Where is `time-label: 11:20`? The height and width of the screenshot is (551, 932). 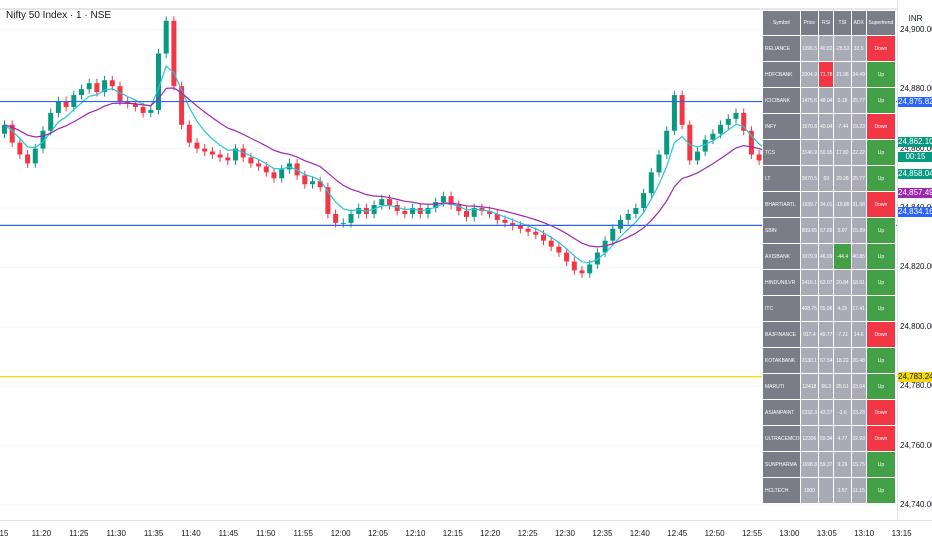
time-label: 11:20 is located at coordinates (41, 533).